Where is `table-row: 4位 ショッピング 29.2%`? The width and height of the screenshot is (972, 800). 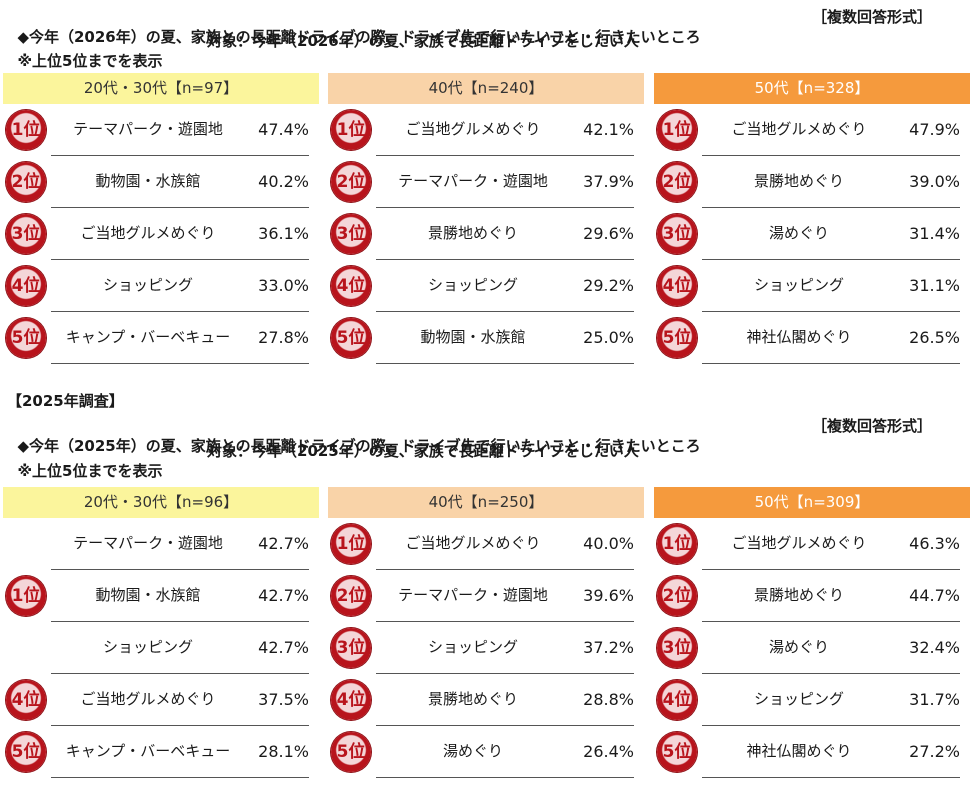
table-row: 4位 ショッピング 29.2% is located at coordinates (486, 286).